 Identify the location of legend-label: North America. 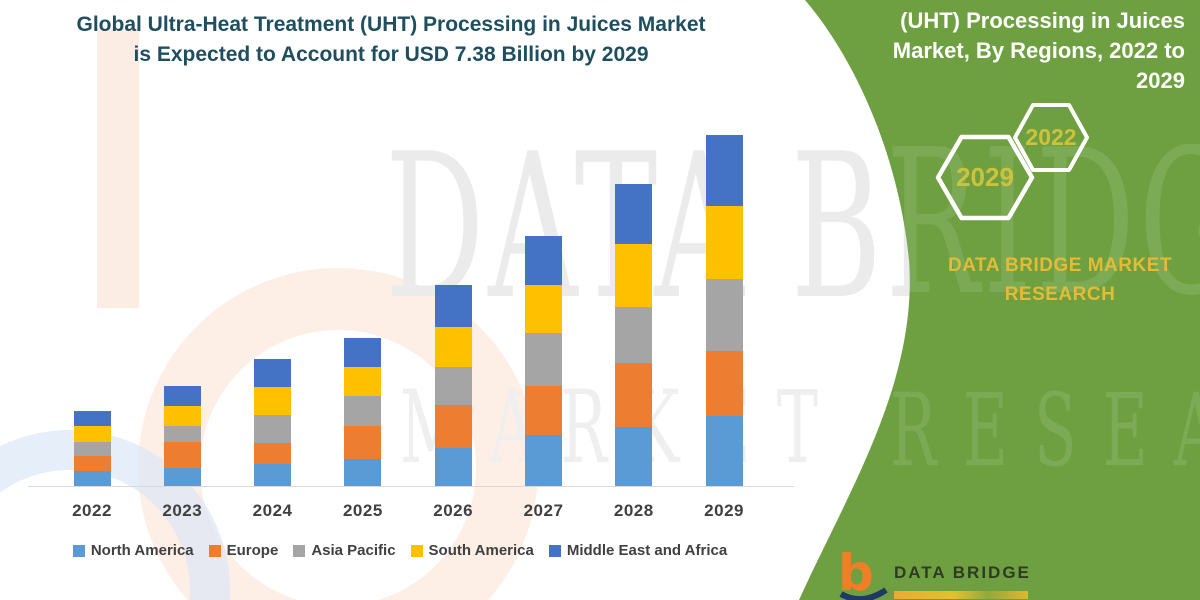
(142, 550).